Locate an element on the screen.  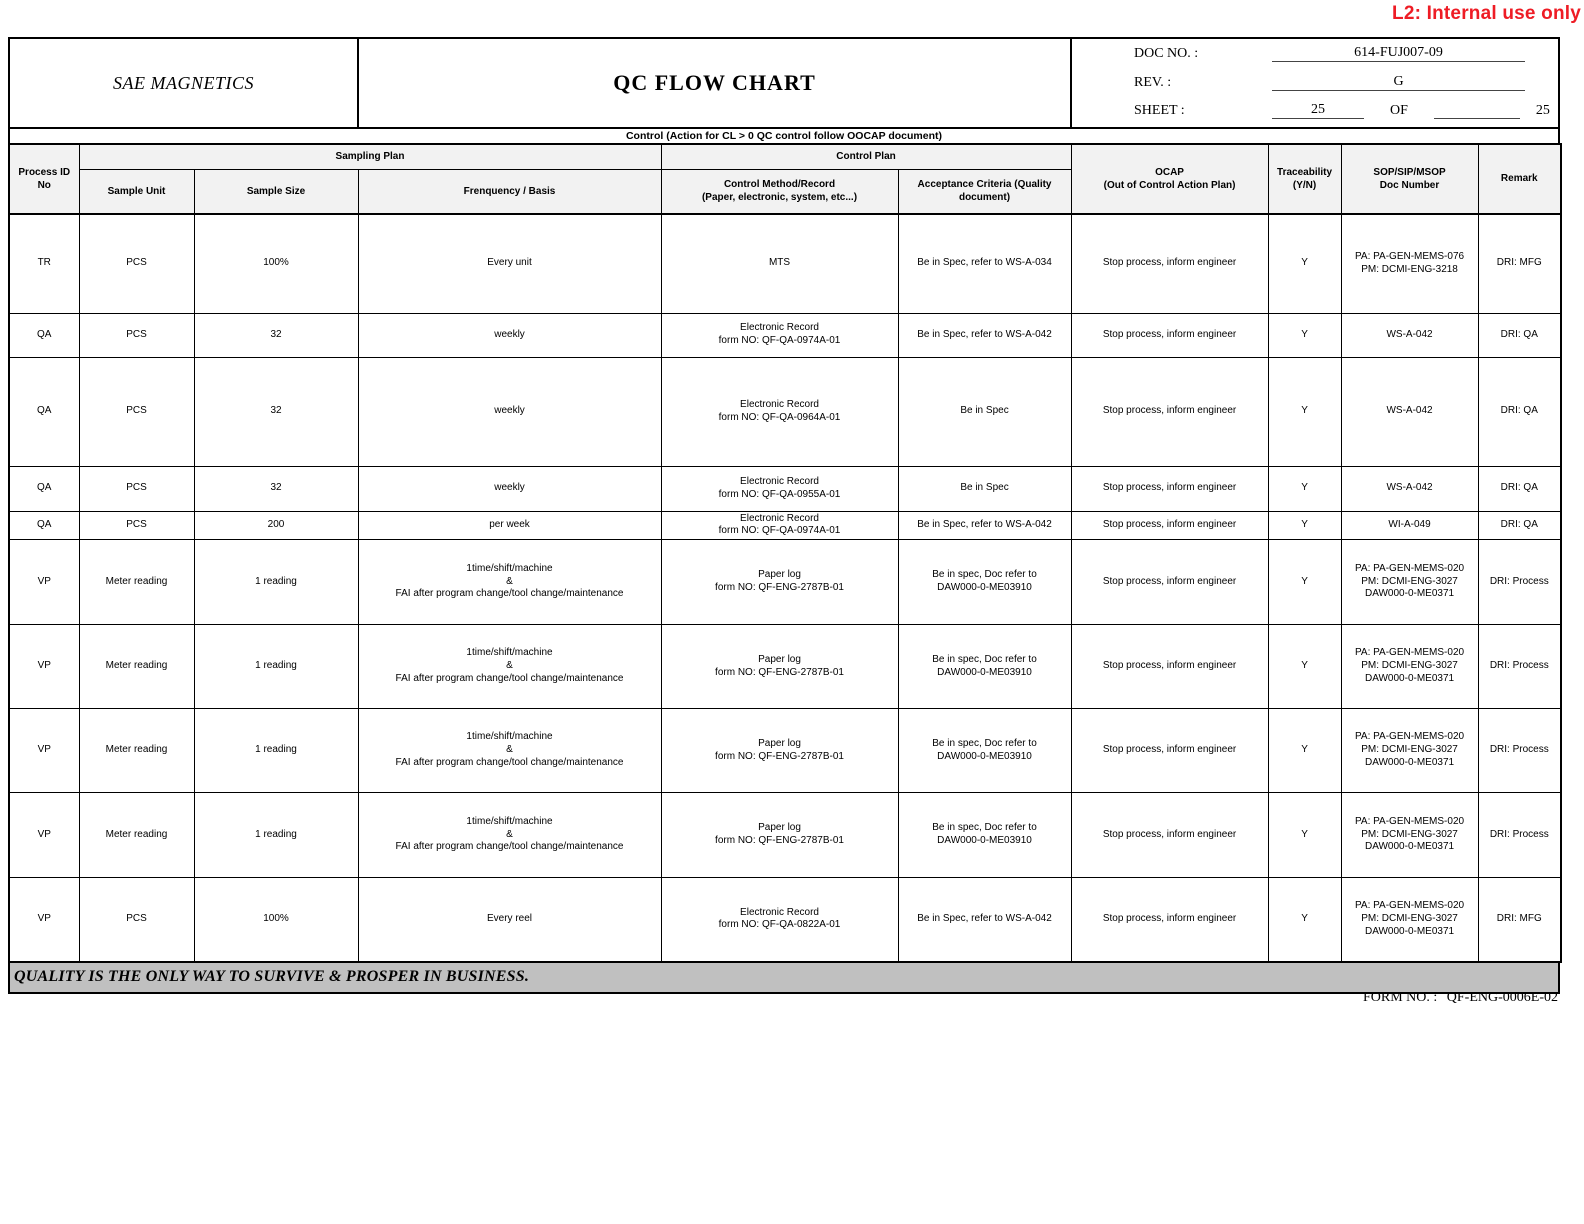
table-cell: Electronic Record form NO: QF-QA-0964A-01 is located at coordinates (779, 411).